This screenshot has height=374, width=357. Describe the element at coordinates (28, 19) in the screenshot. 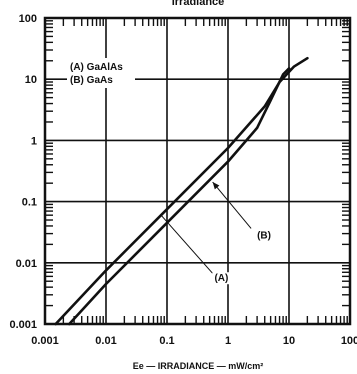

I see `y-tick-label: 100` at that location.